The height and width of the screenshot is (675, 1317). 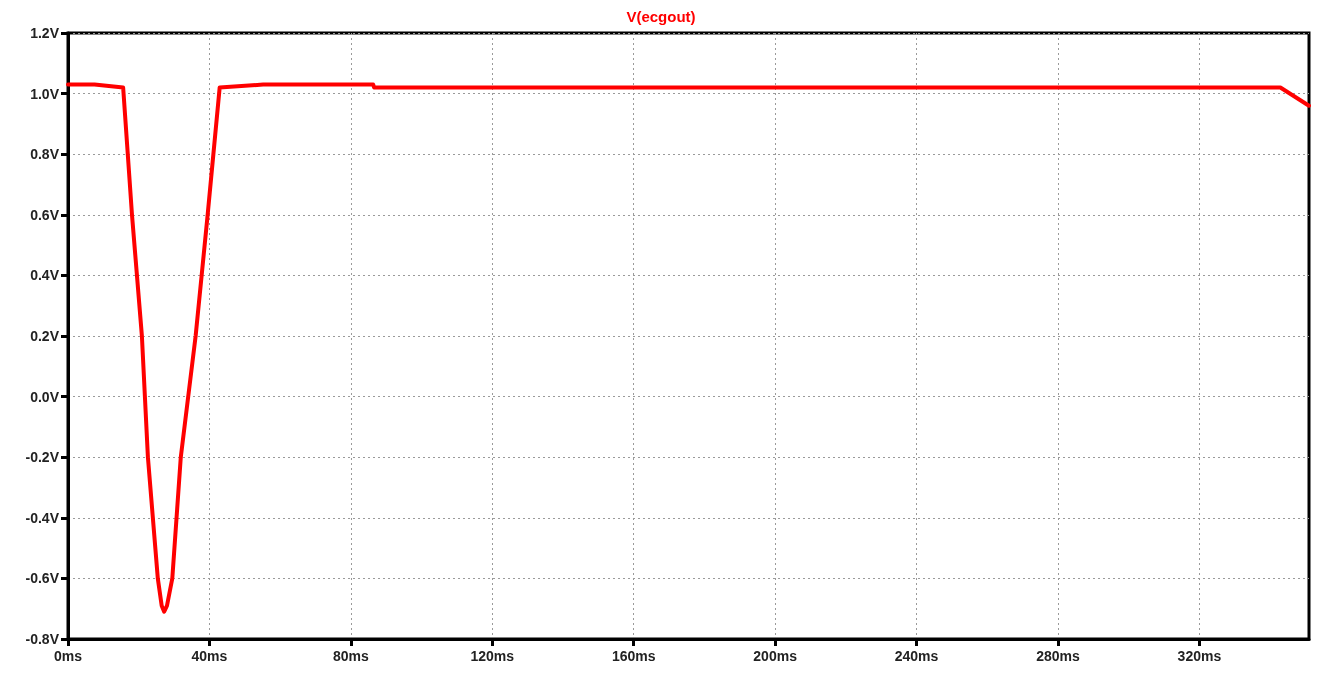 I want to click on y-tick-label: 1.0V, so click(x=45, y=93).